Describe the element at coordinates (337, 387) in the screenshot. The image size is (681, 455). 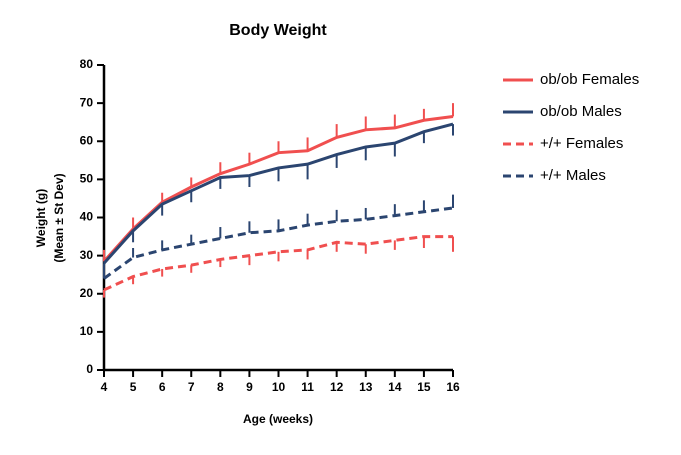
I see `x-tick-label: 12` at that location.